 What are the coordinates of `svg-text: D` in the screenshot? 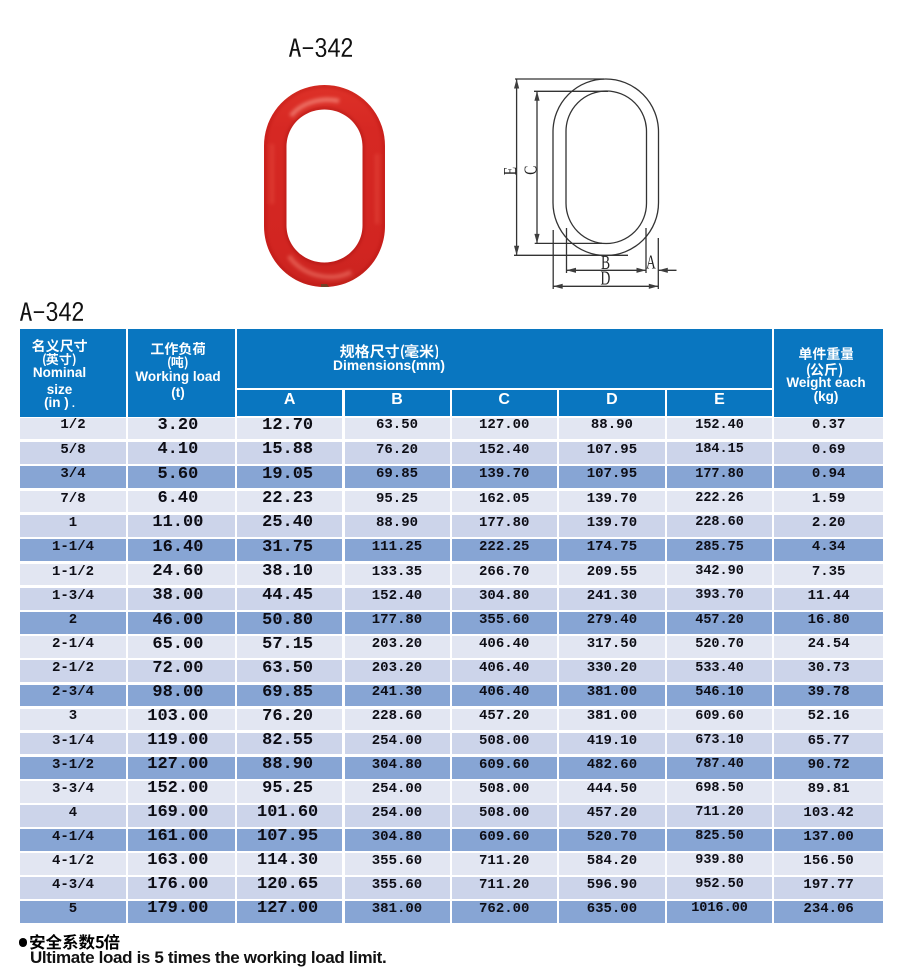 It's located at (606, 278).